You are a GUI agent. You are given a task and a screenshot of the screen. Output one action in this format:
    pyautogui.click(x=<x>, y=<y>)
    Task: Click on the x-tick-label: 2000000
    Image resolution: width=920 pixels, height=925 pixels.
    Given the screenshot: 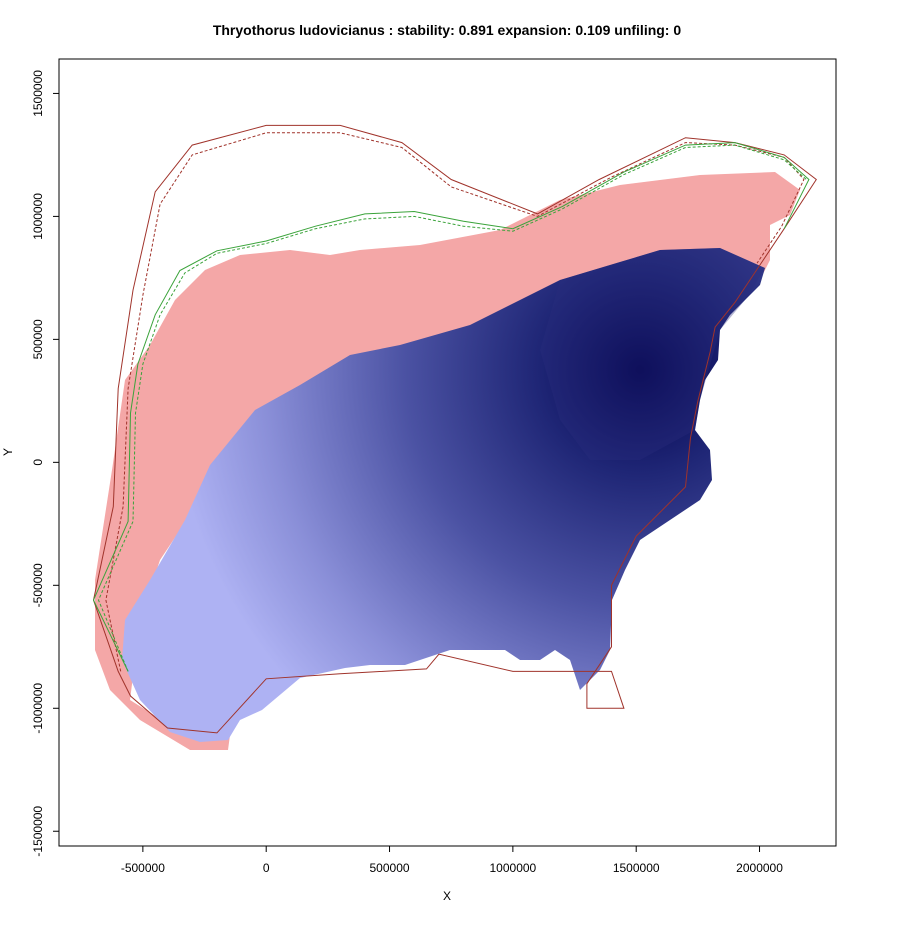 What is the action you would take?
    pyautogui.click(x=759, y=868)
    